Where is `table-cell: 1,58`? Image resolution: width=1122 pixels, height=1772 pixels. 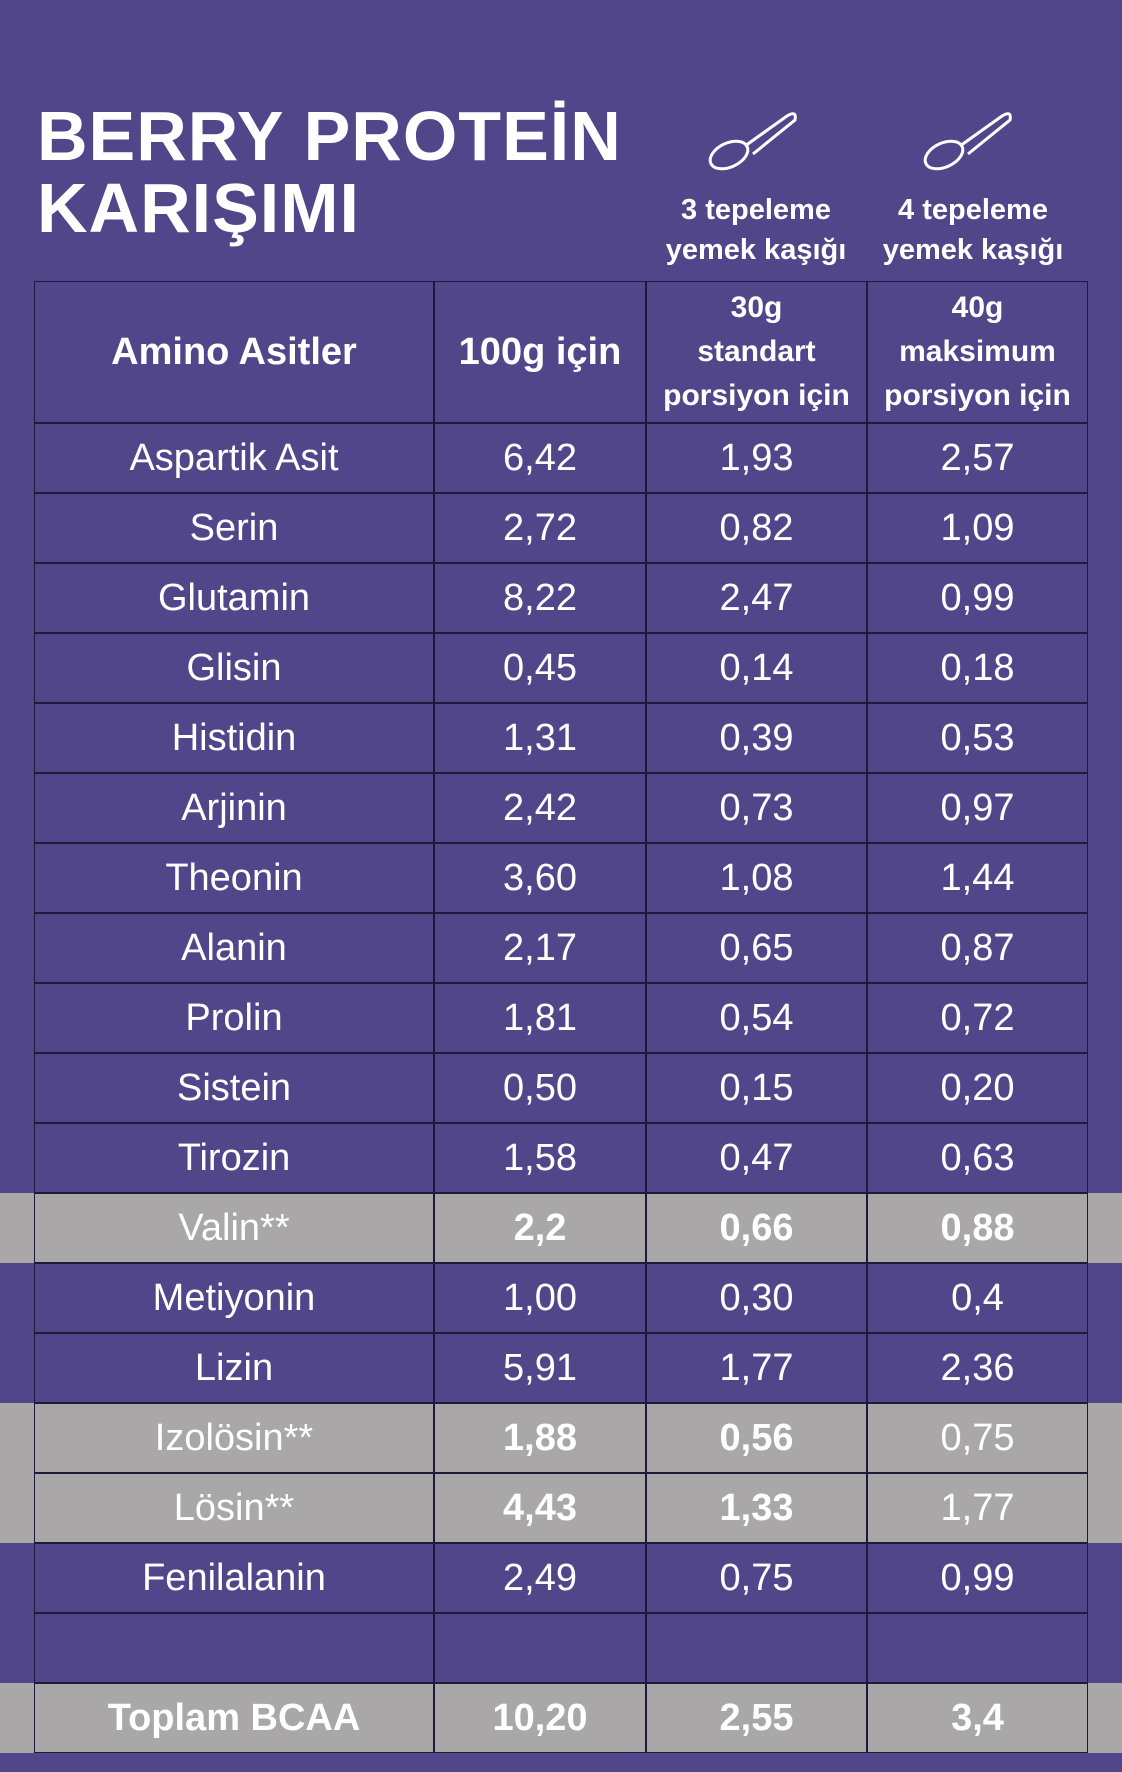 table-cell: 1,58 is located at coordinates (540, 1158).